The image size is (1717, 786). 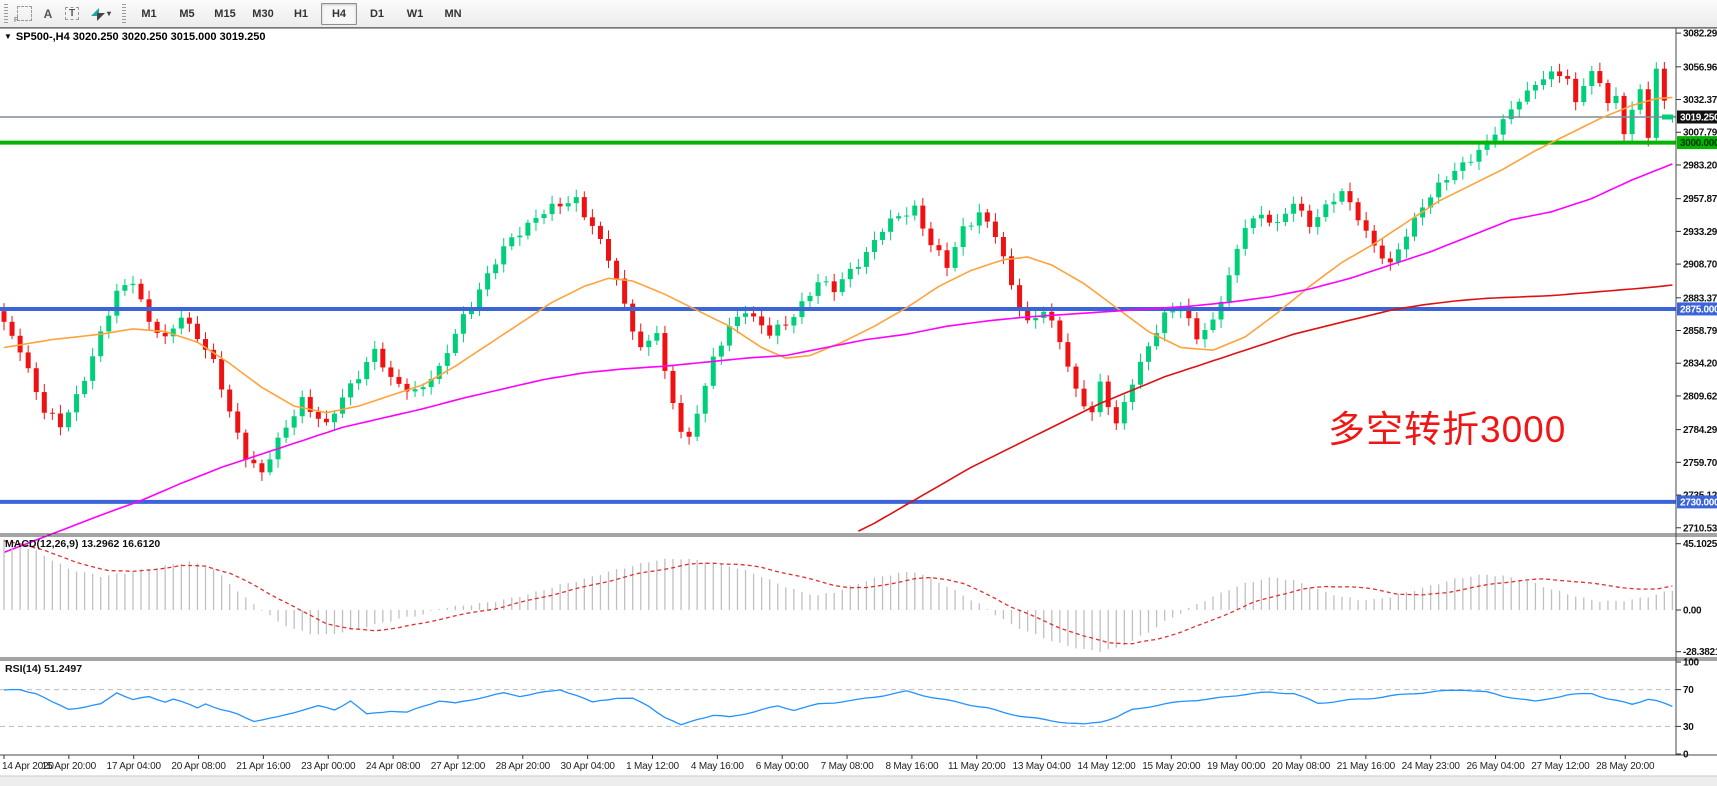 What do you see at coordinates (83, 544) in the screenshot?
I see `macd-indicator-label: MACD(12,26,9) 13.2962 16.6120` at bounding box center [83, 544].